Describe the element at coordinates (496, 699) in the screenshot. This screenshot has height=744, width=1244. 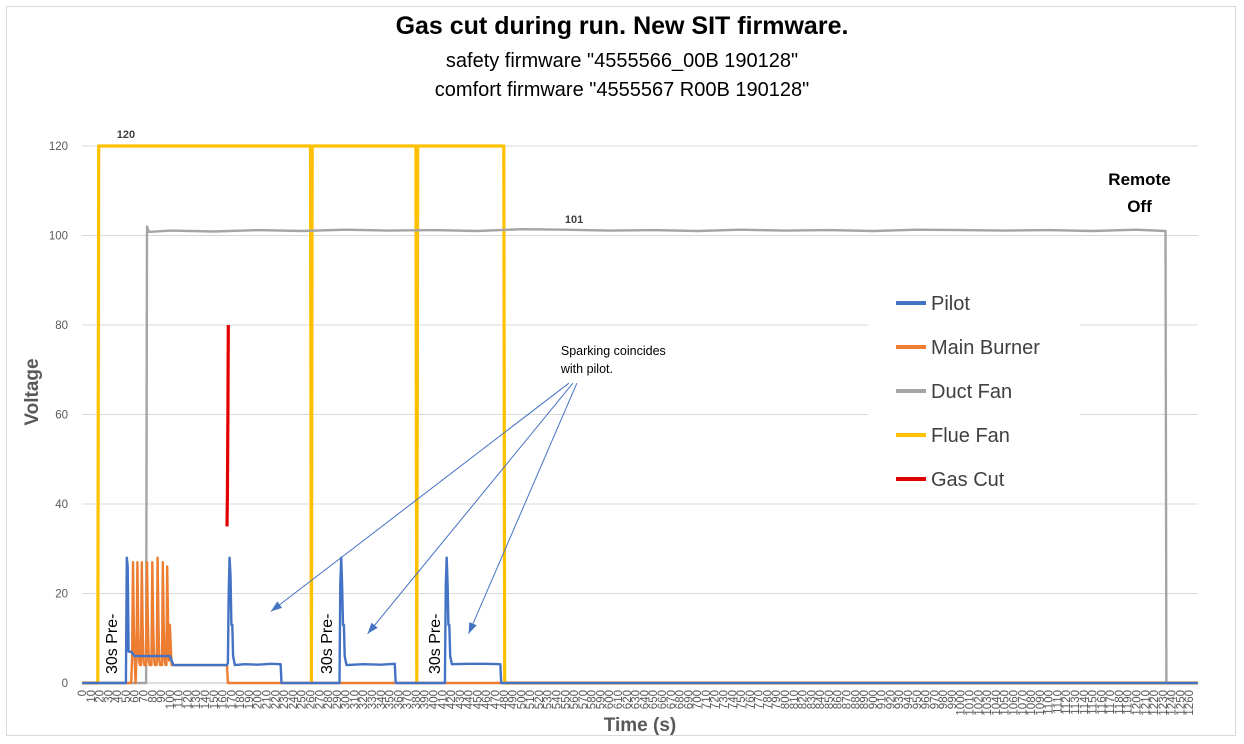
I see `x-tick-label: 470` at that location.